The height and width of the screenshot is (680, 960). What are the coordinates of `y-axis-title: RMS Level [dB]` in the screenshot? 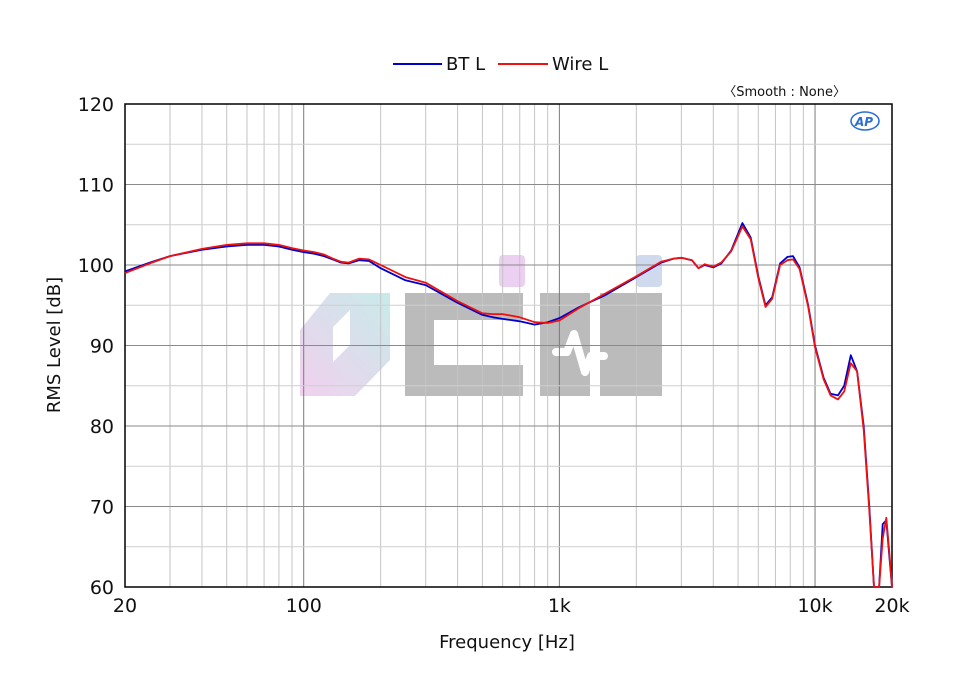 It's located at (54, 345).